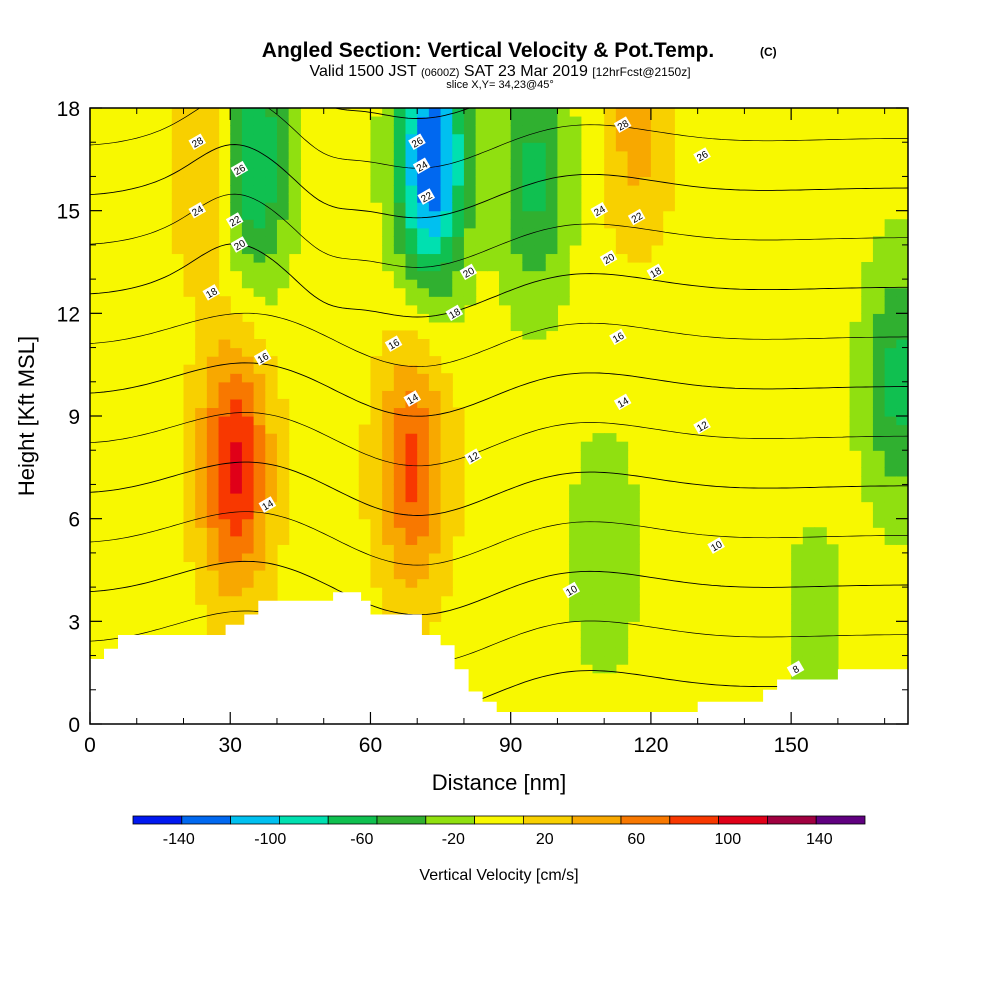 The width and height of the screenshot is (1000, 1000). I want to click on y-tick-label: 6, so click(74, 520).